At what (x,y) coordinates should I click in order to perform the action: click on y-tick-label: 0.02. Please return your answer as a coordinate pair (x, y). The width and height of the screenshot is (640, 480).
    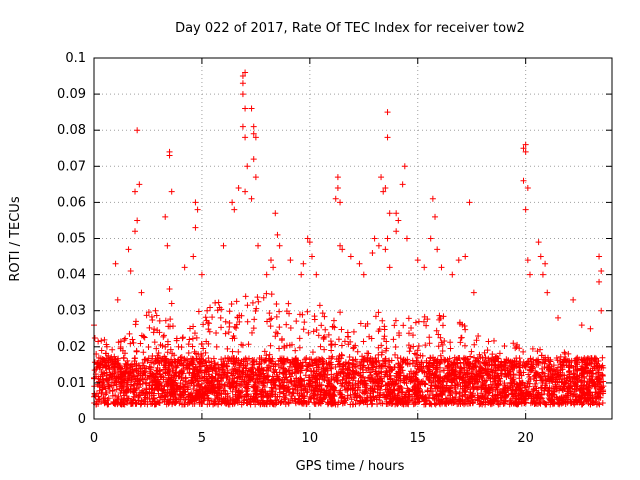
    Looking at the image, I should click on (71, 347).